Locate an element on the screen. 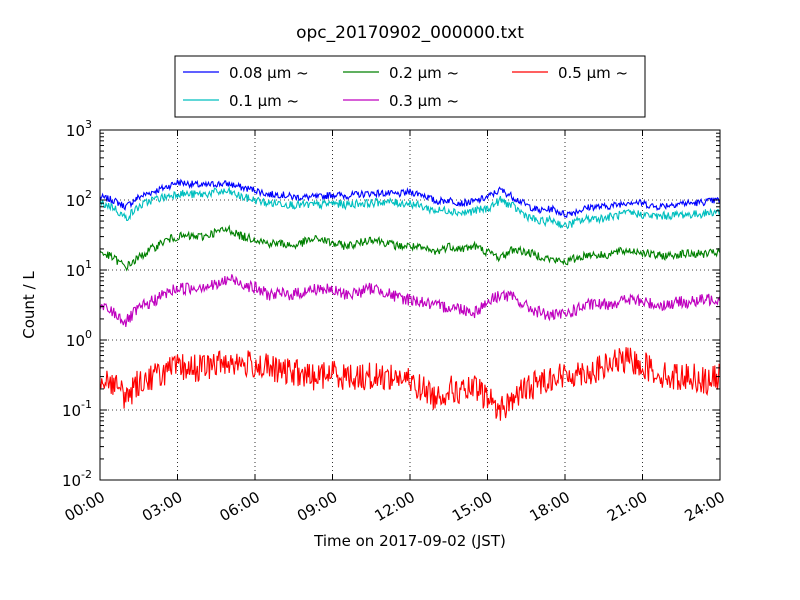  legend-box is located at coordinates (410, 86).